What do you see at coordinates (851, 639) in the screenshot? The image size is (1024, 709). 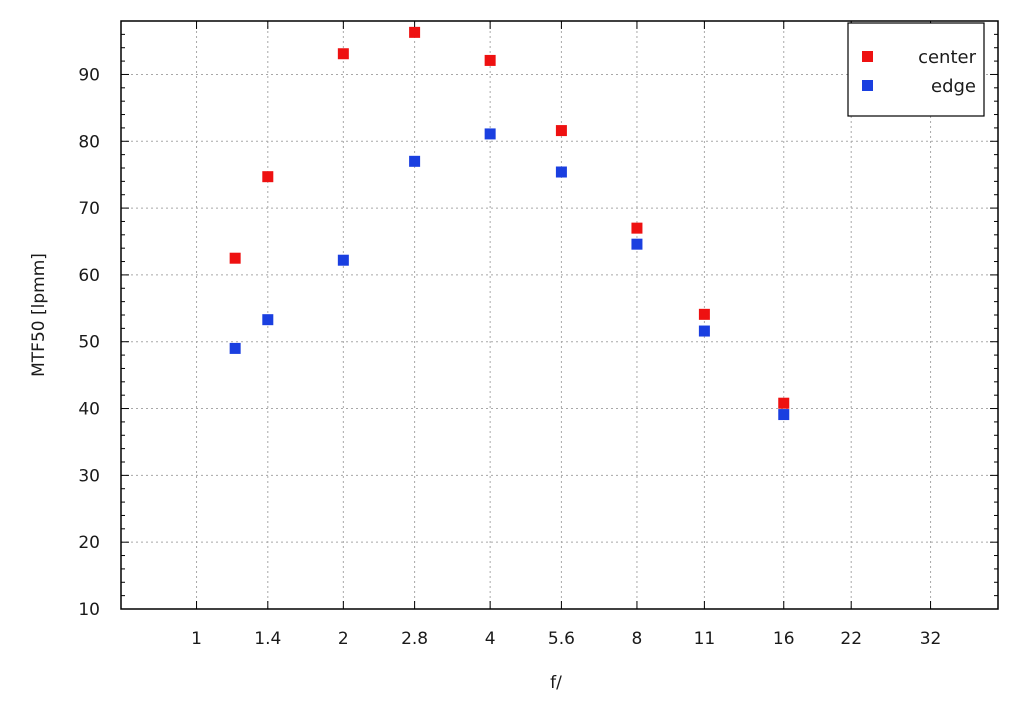 I see `x-tick-label: 22` at bounding box center [851, 639].